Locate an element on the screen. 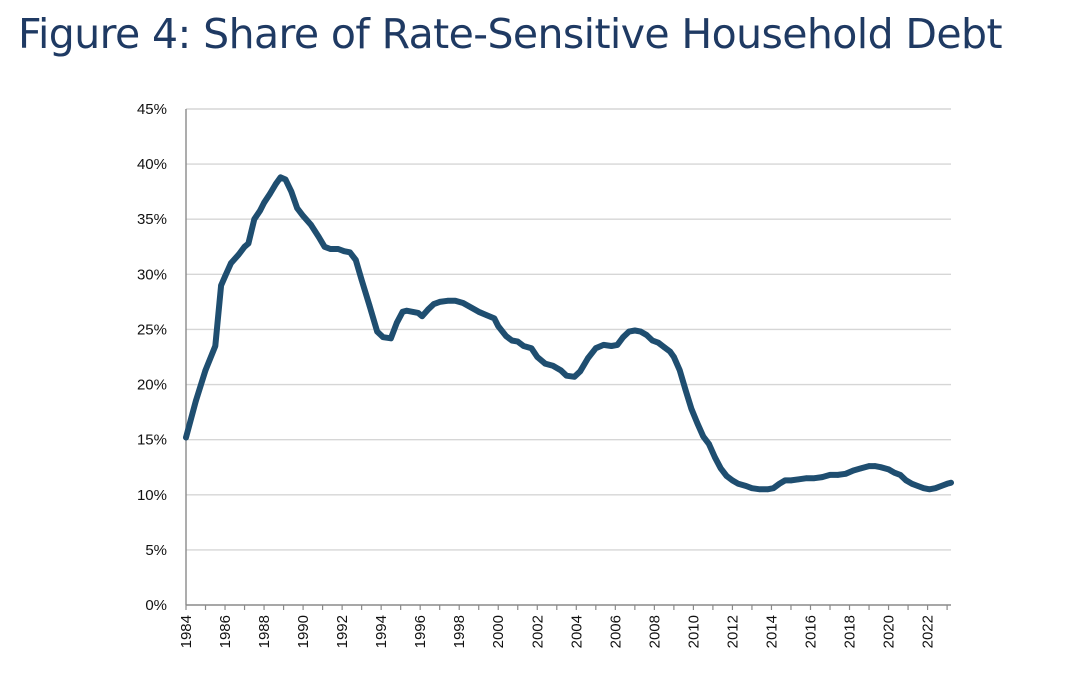 The width and height of the screenshot is (1068, 684). x-tick-label: 1988 is located at coordinates (264, 631).